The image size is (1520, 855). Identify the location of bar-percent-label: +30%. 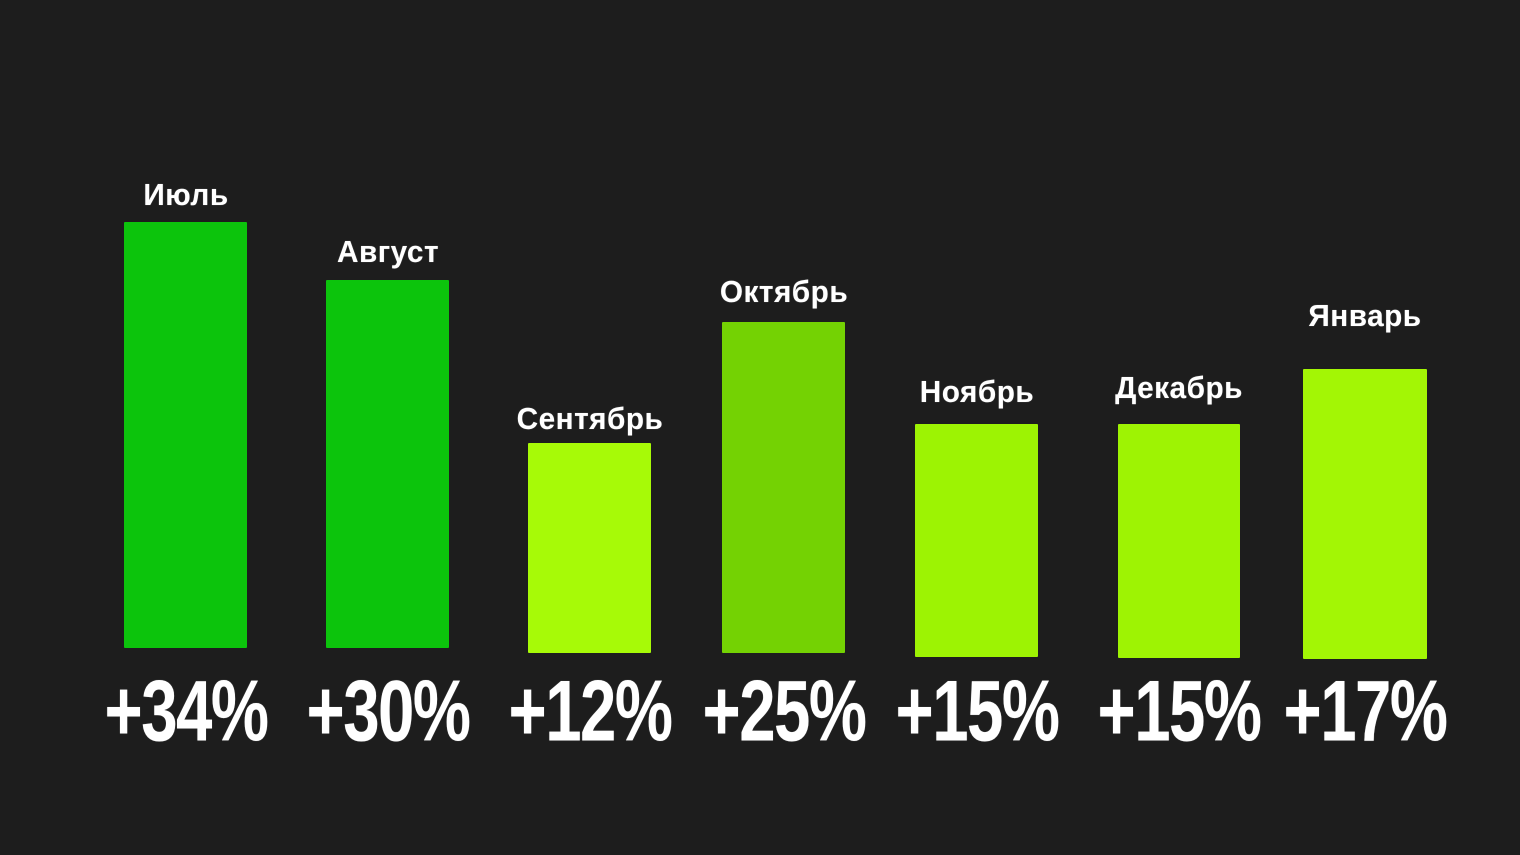
(388, 711).